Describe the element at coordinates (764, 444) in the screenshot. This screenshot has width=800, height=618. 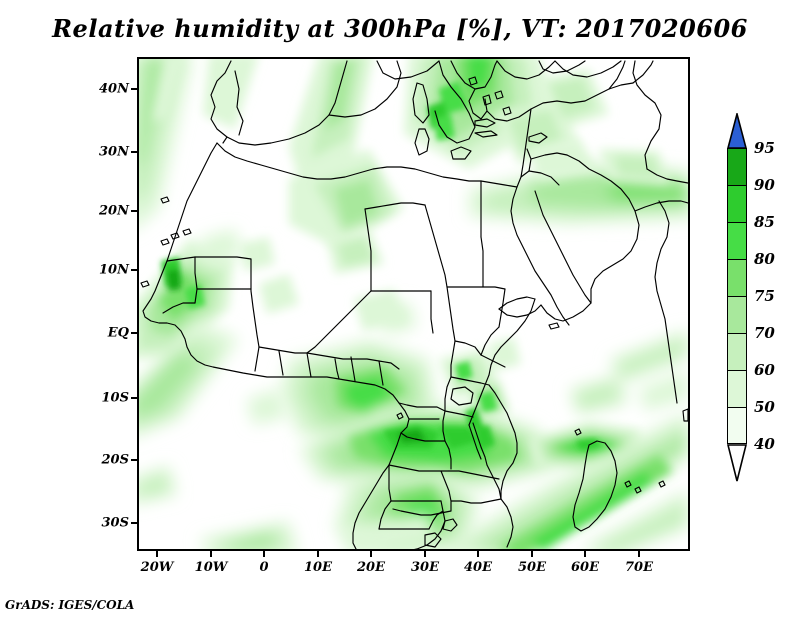
I see `colorbar-label-40: 40` at that location.